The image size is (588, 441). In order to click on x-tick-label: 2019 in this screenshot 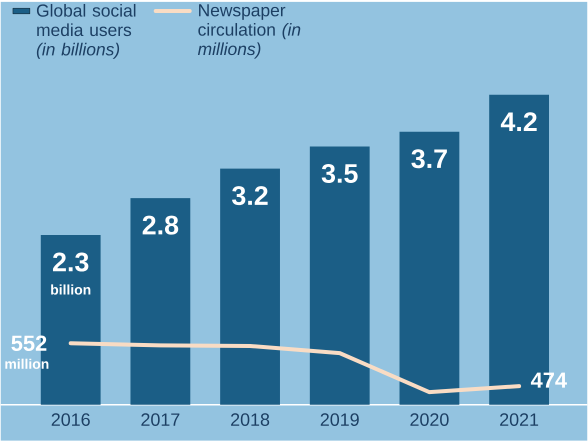, I will do `click(339, 419)`.